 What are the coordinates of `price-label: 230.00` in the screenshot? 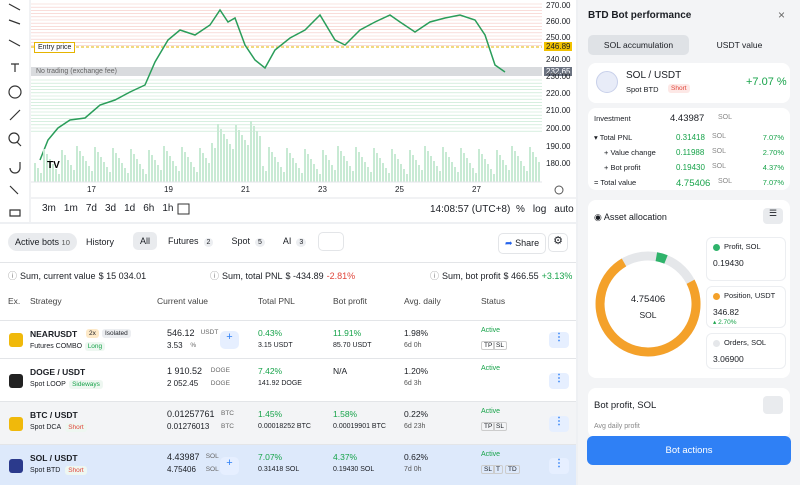 It's located at (558, 76).